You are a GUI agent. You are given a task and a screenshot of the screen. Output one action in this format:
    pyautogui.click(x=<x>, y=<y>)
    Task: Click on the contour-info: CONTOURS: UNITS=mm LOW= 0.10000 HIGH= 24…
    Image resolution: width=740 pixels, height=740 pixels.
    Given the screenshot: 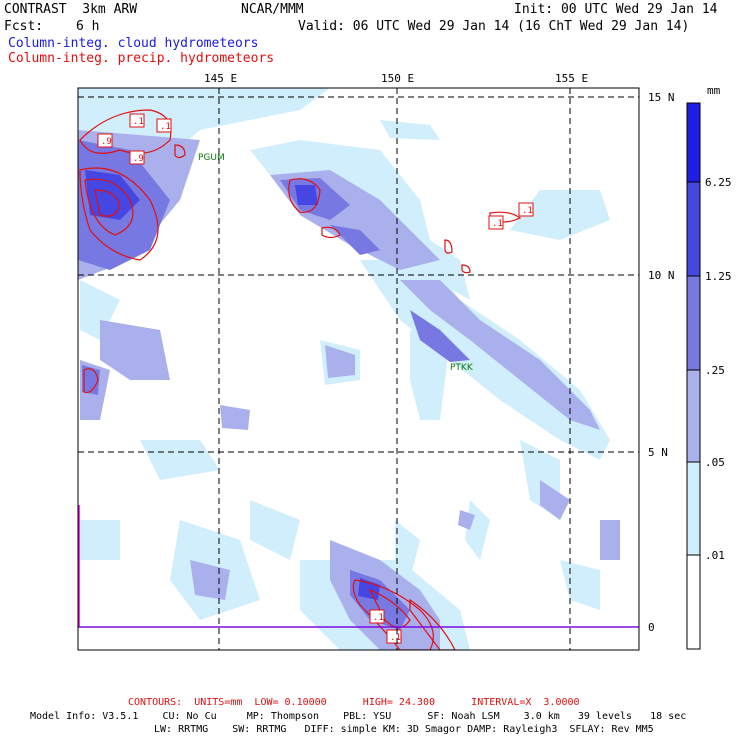 What is the action you would take?
    pyautogui.click(x=354, y=702)
    